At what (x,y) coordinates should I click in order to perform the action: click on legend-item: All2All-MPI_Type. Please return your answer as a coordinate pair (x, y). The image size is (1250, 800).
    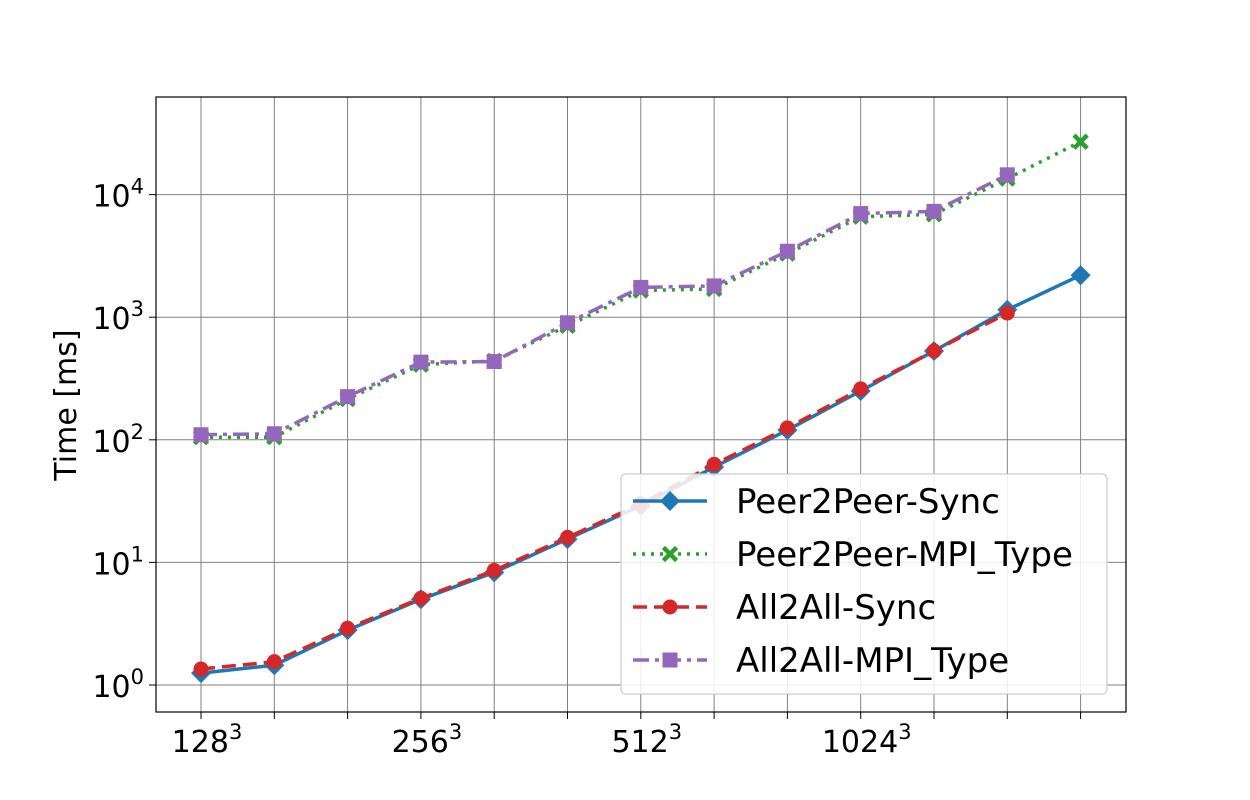
    Looking at the image, I should click on (821, 661).